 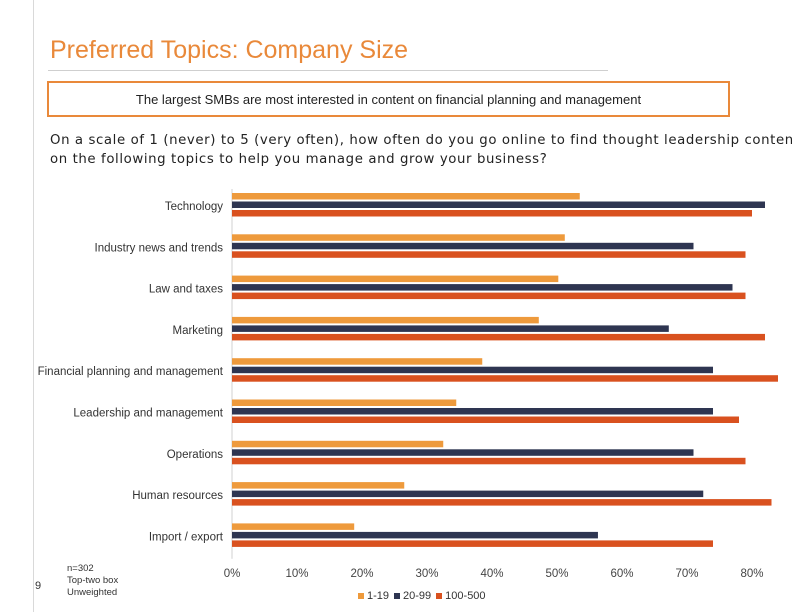 What do you see at coordinates (556, 574) in the screenshot?
I see `x-tick-label: 50%` at bounding box center [556, 574].